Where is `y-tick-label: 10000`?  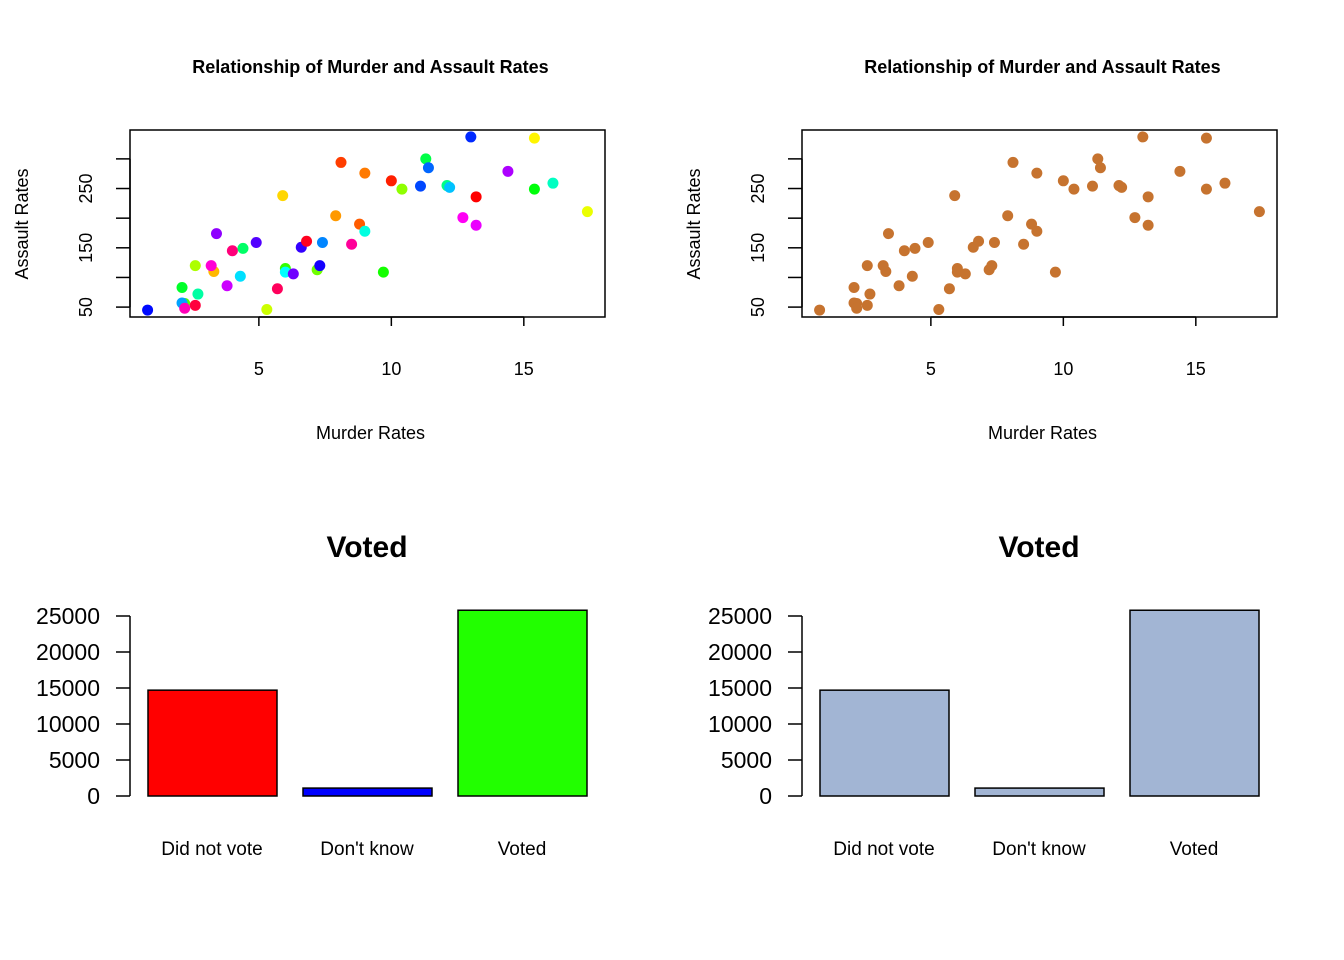 y-tick-label: 10000 is located at coordinates (68, 724).